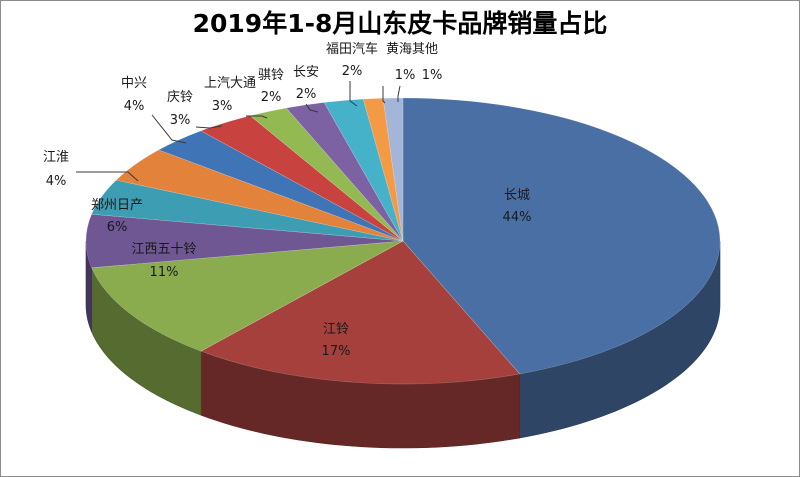  What do you see at coordinates (117, 205) in the screenshot?
I see `slice-name-3: 郑州日产` at bounding box center [117, 205].